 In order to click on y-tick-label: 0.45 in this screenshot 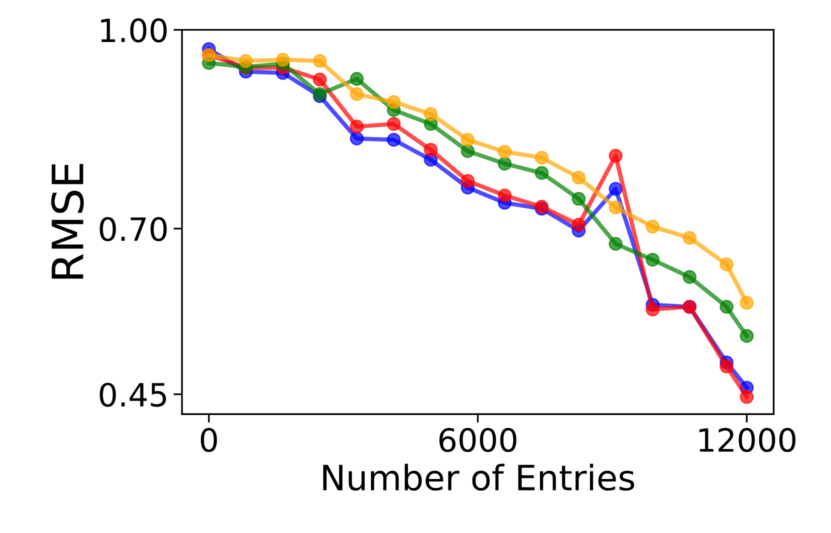, I will do `click(133, 394)`.